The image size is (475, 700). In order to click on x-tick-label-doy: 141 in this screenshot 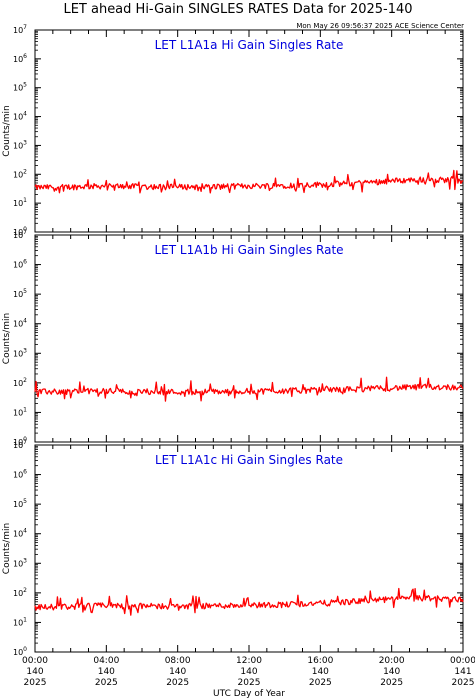, I will do `click(462, 672)`.